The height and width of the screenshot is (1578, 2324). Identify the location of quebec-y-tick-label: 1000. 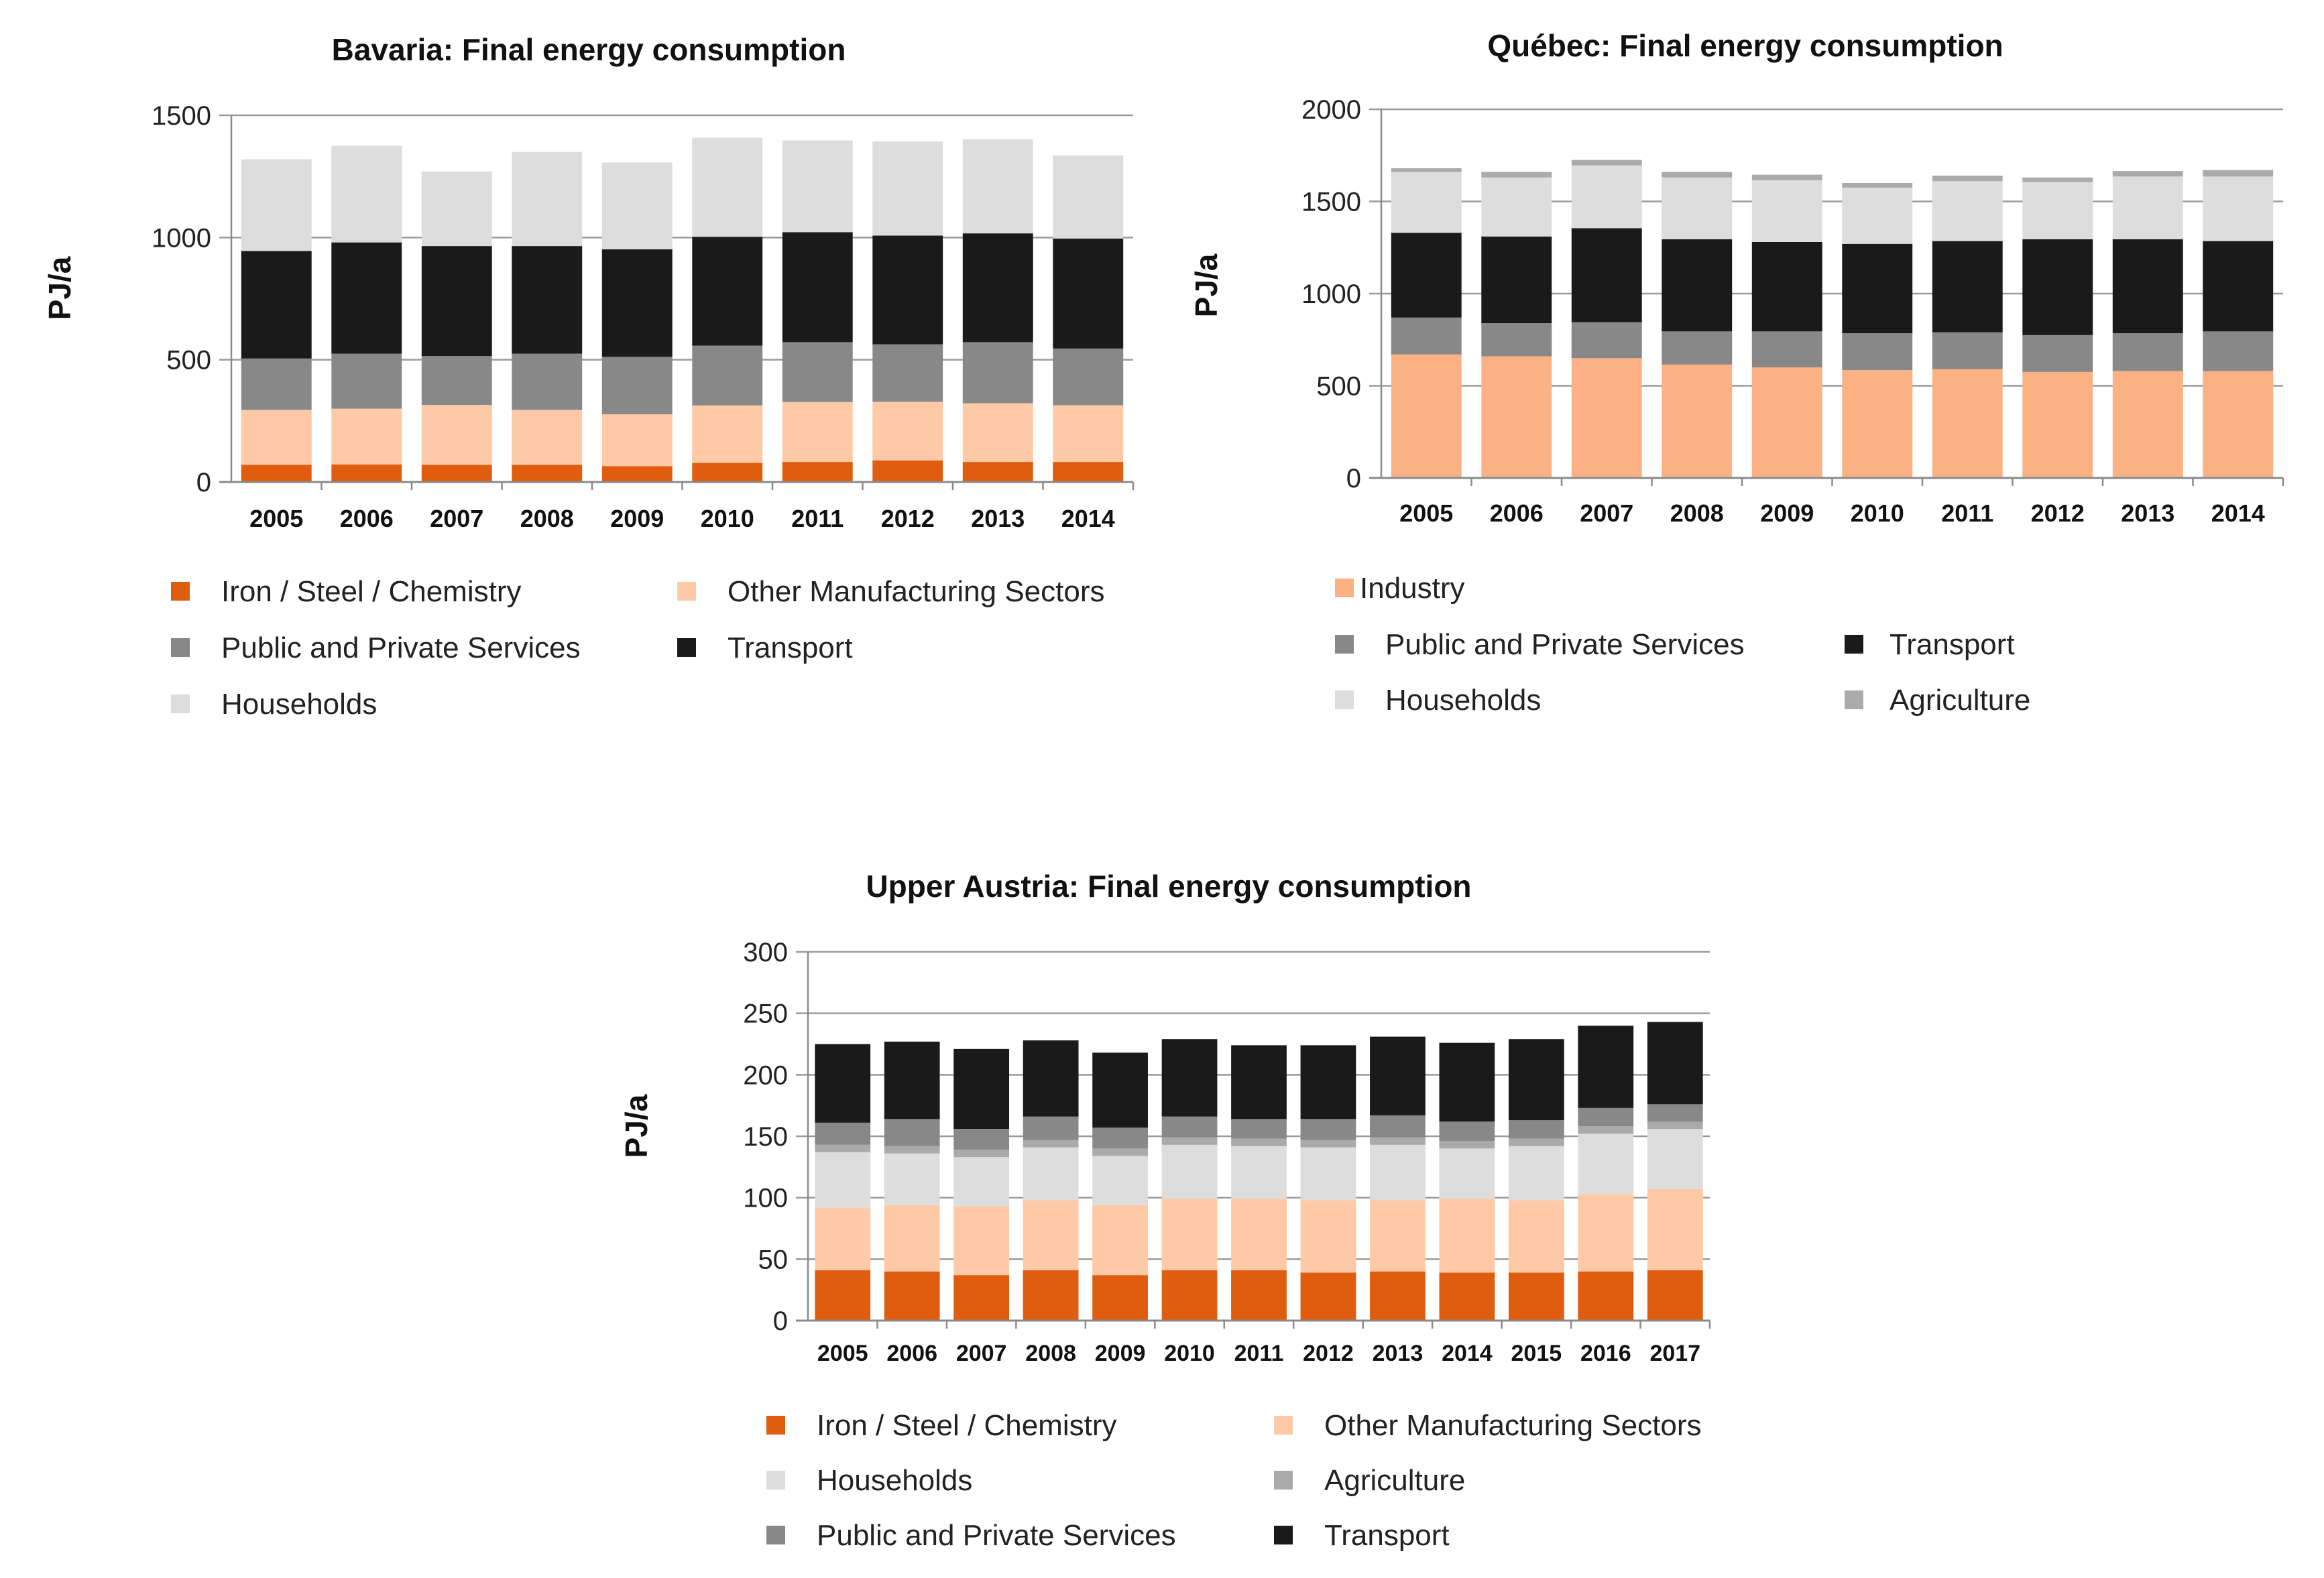
(1331, 294).